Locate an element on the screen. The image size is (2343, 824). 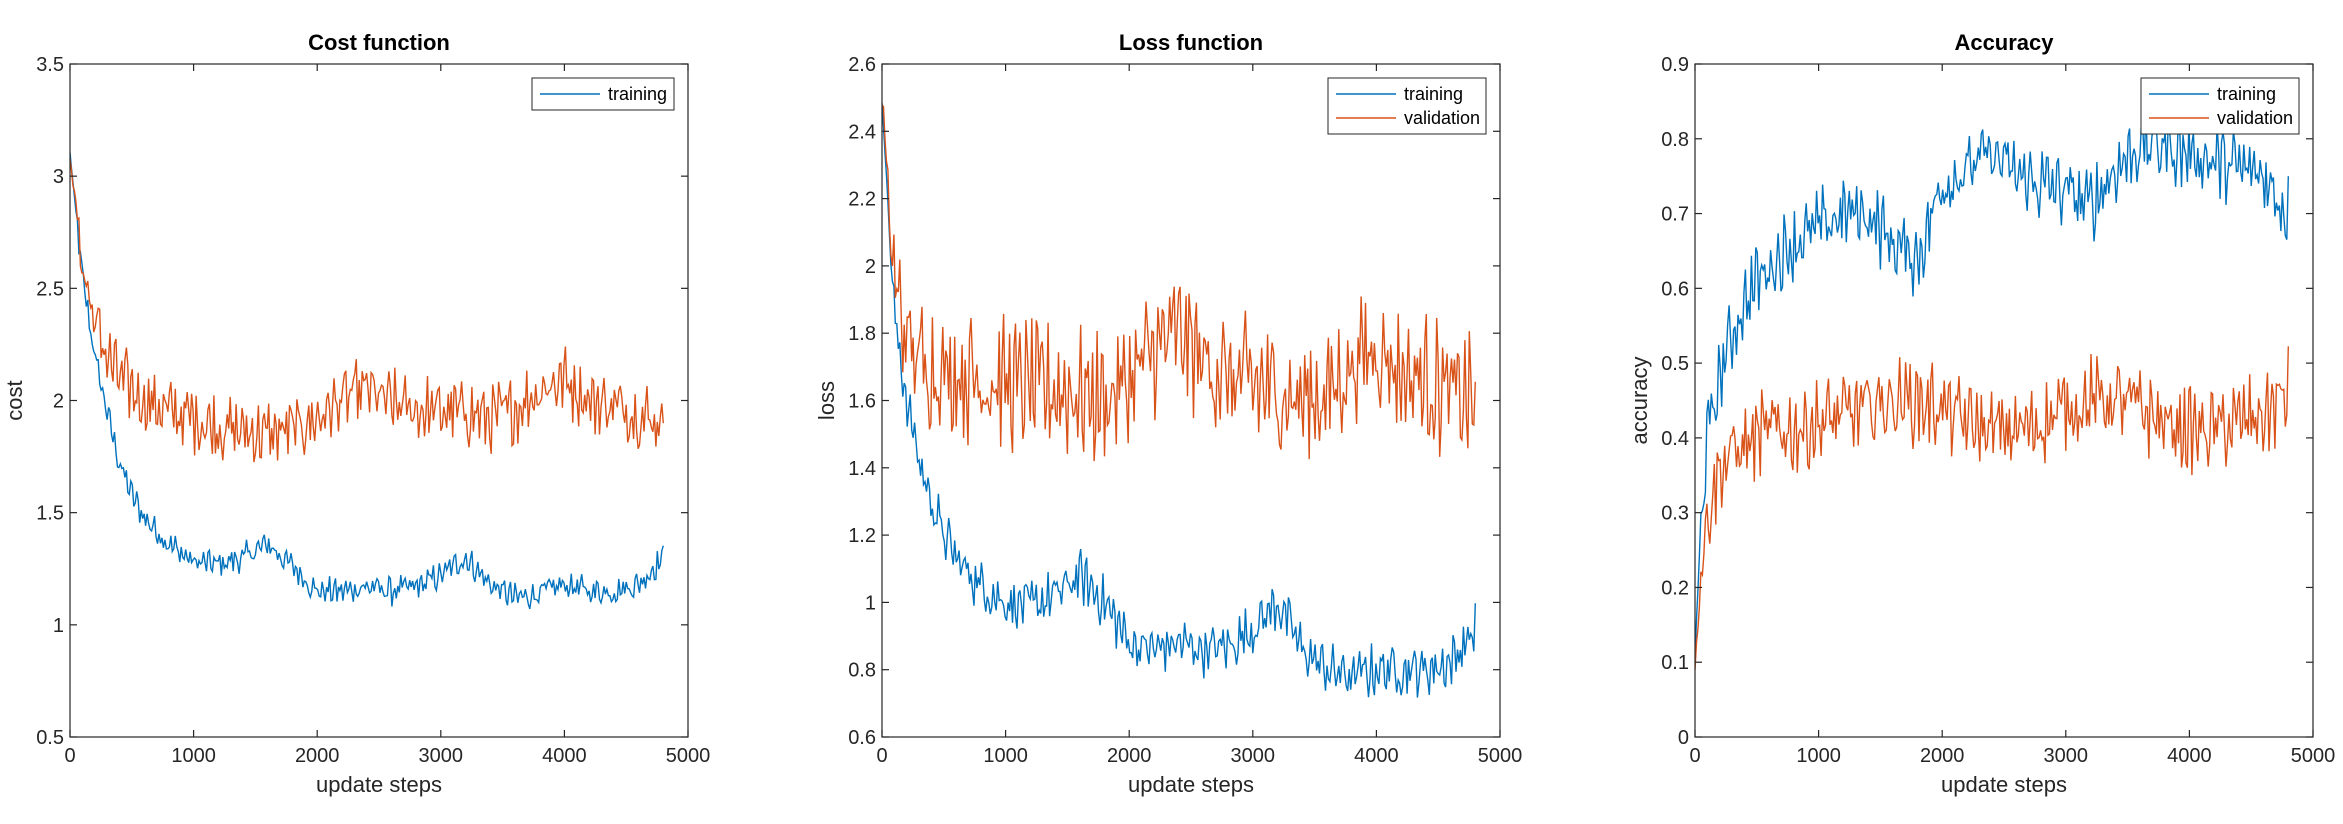
y-tick-label: 0 is located at coordinates (1683, 738).